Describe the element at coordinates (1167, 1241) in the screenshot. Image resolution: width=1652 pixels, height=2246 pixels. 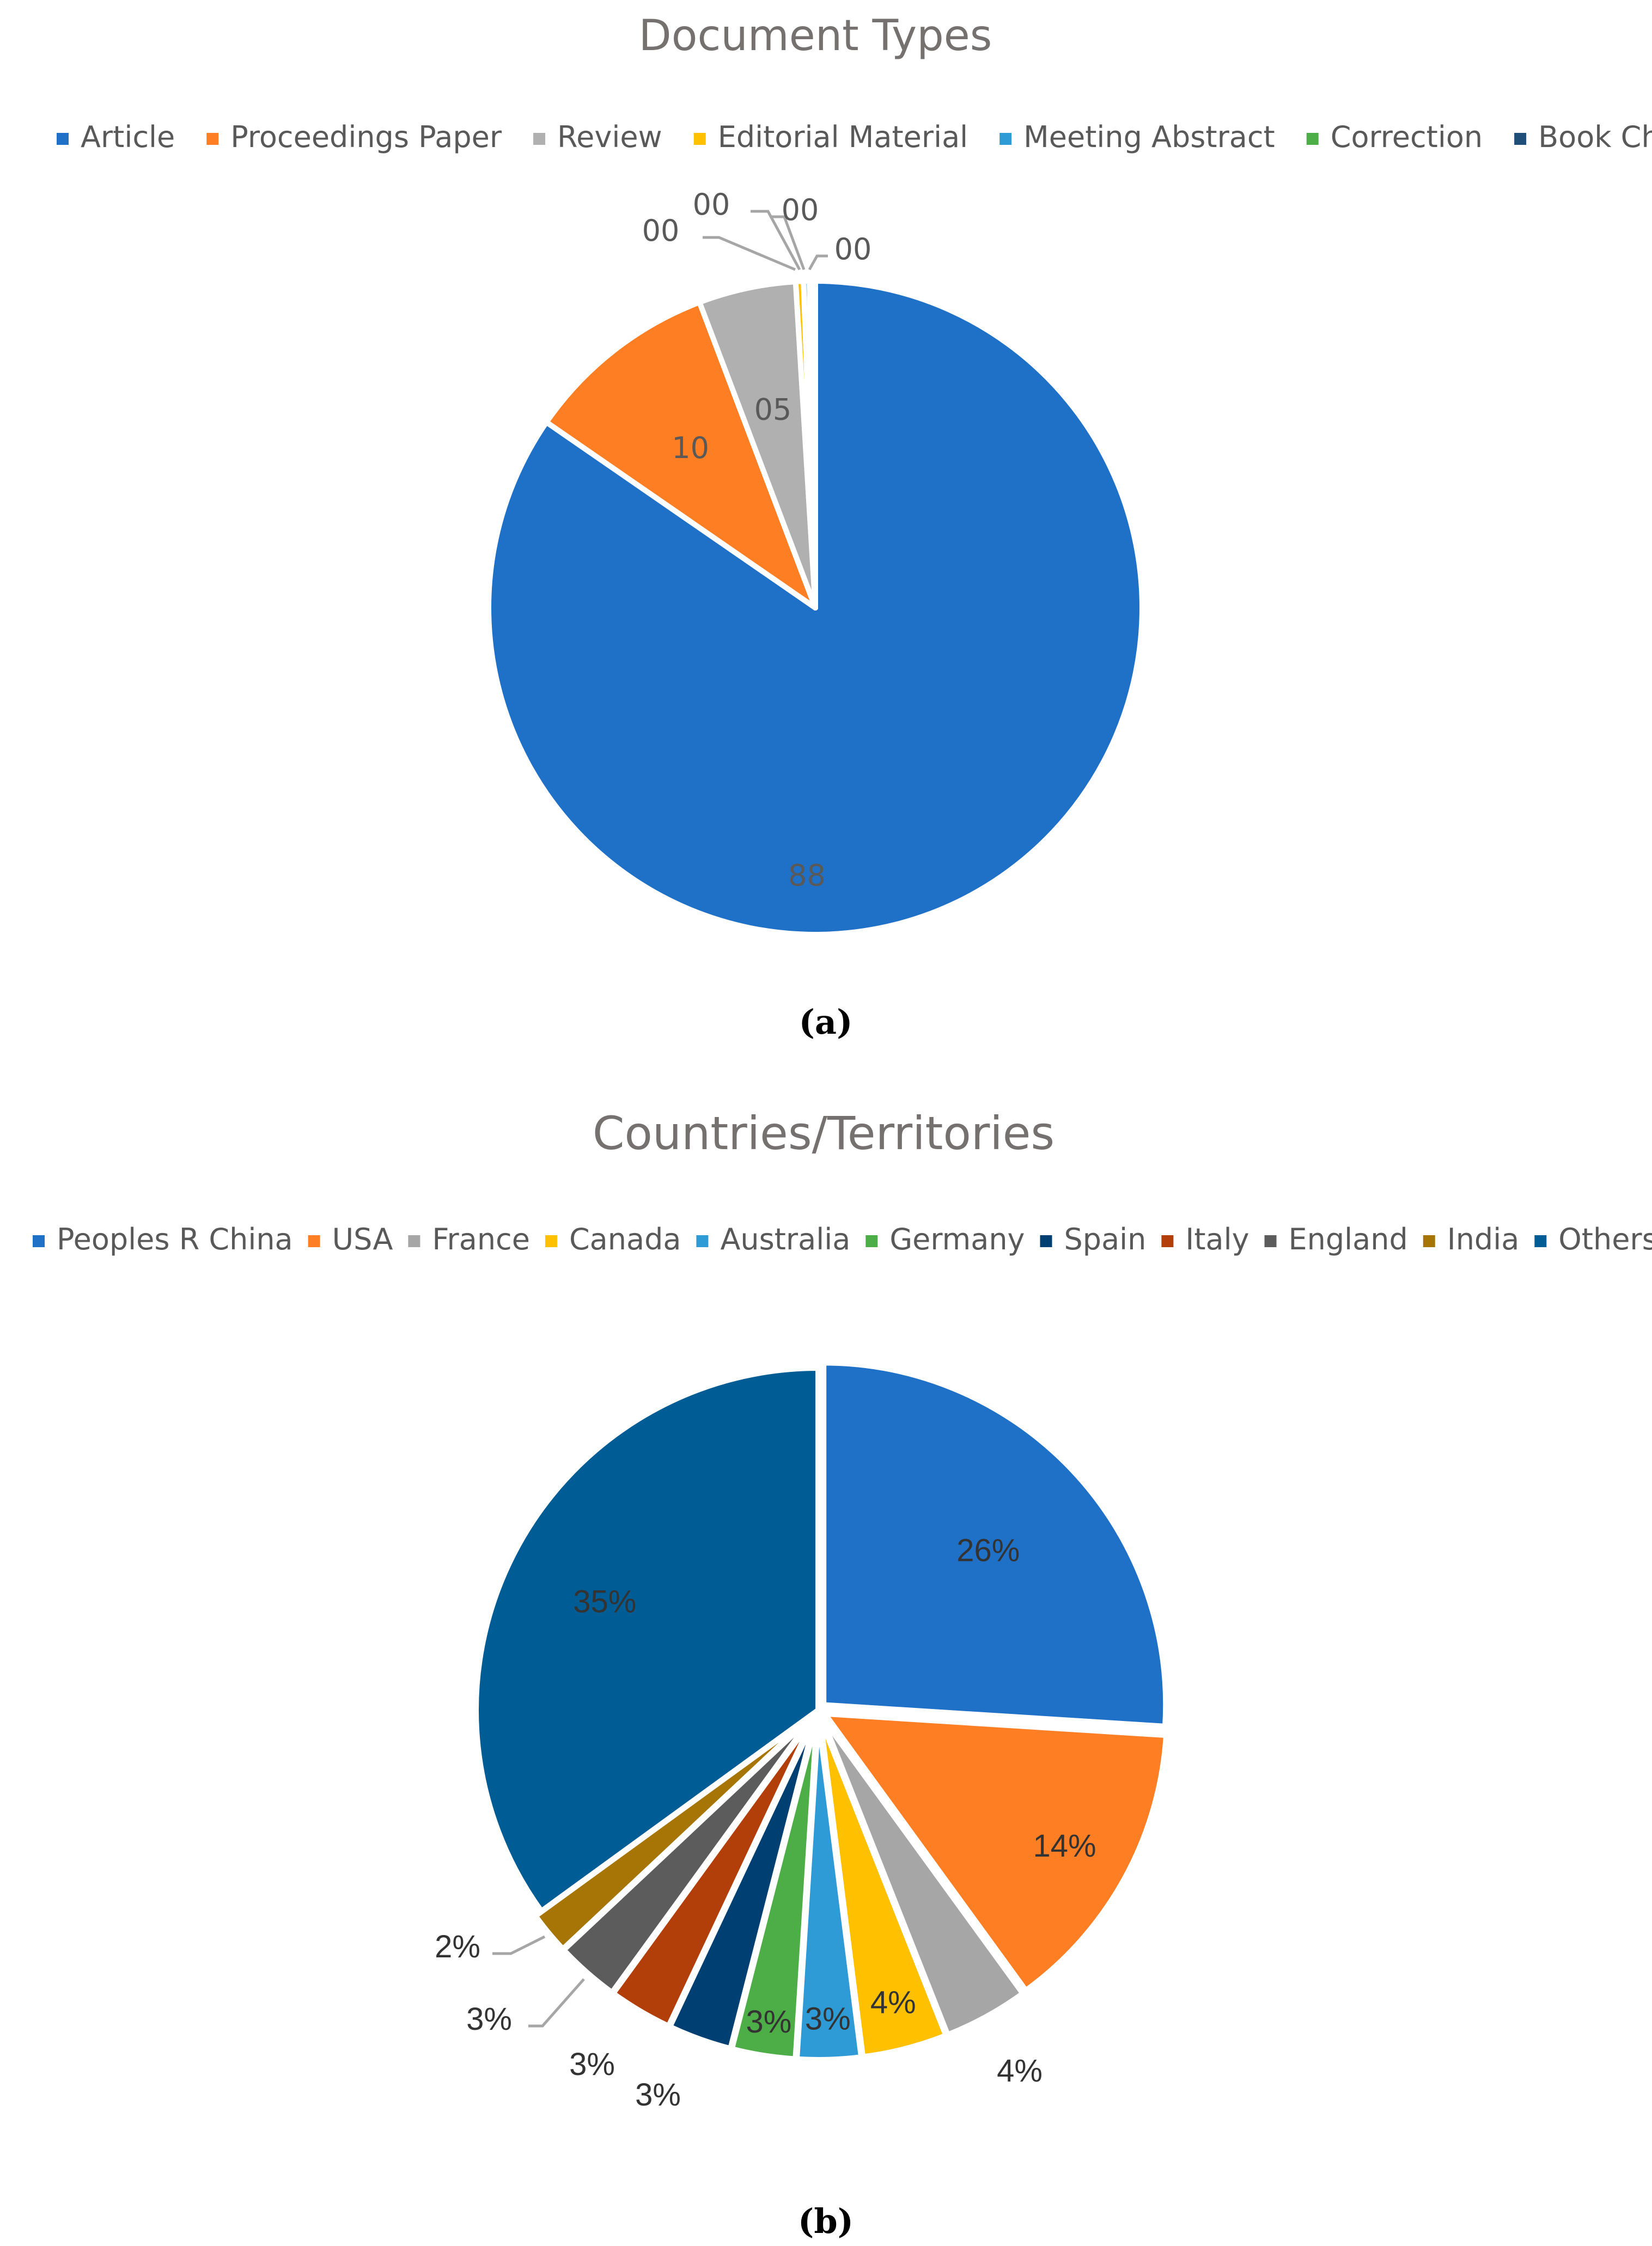
I see `legend-swatch-italy` at that location.